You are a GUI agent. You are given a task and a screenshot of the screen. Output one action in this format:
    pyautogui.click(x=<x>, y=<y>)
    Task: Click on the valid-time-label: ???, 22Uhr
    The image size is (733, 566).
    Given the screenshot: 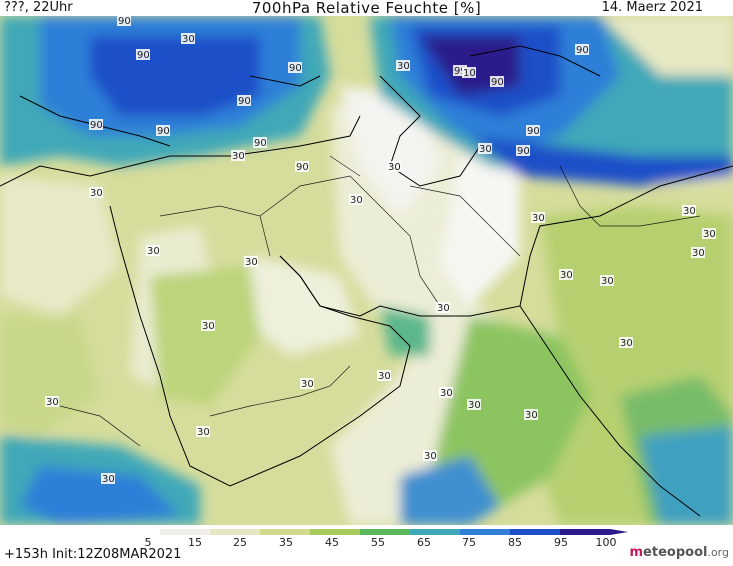 What is the action you would take?
    pyautogui.click(x=38, y=7)
    